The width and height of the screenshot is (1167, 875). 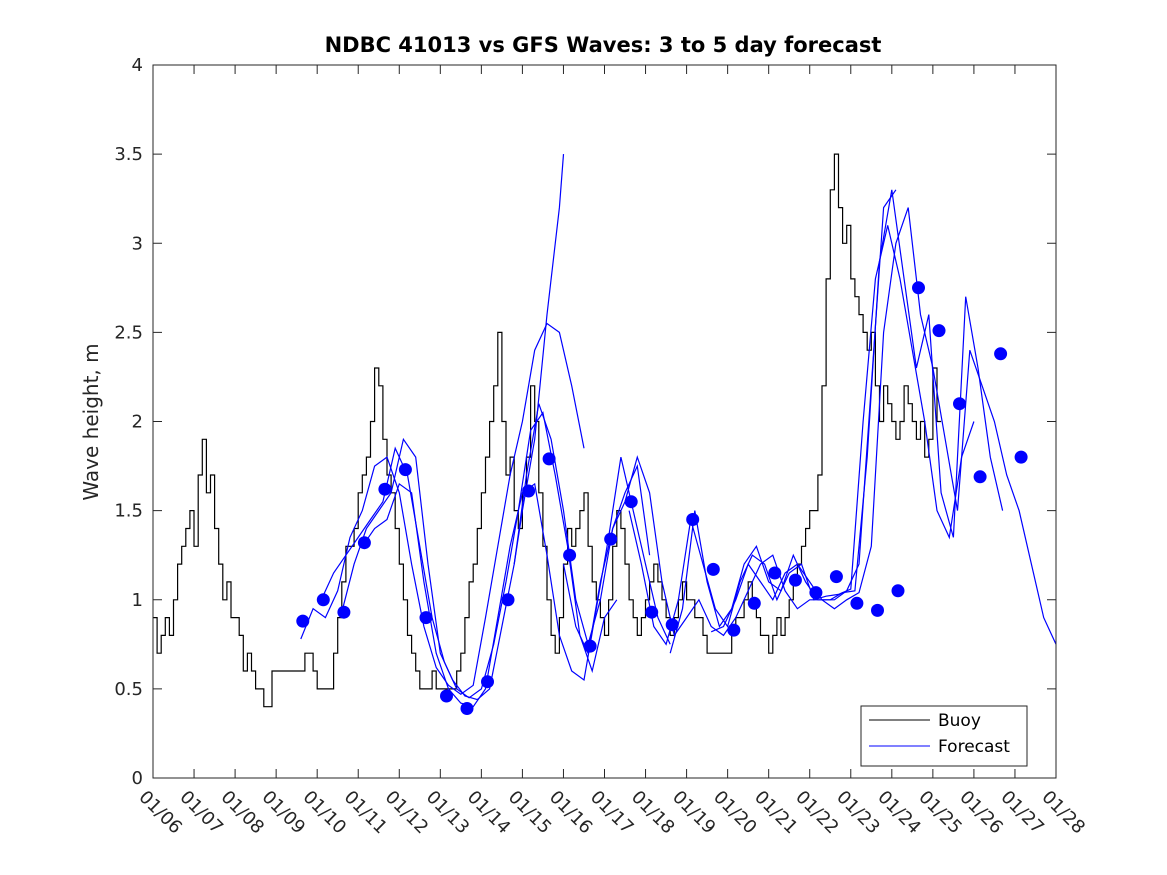 What do you see at coordinates (959, 721) in the screenshot?
I see `legend-buoy-label: Buoy` at bounding box center [959, 721].